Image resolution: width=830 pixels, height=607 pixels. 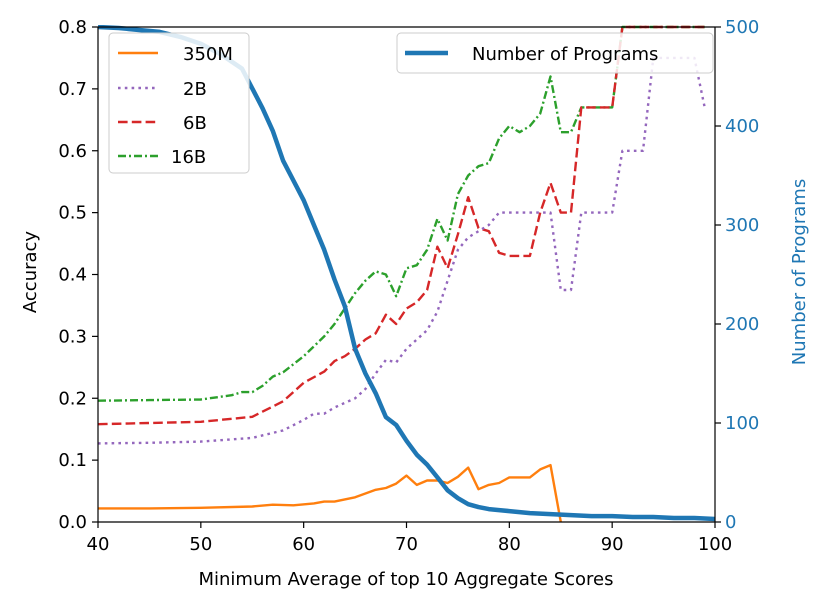 I want to click on y-tick-label: 0.0, so click(x=72, y=522).